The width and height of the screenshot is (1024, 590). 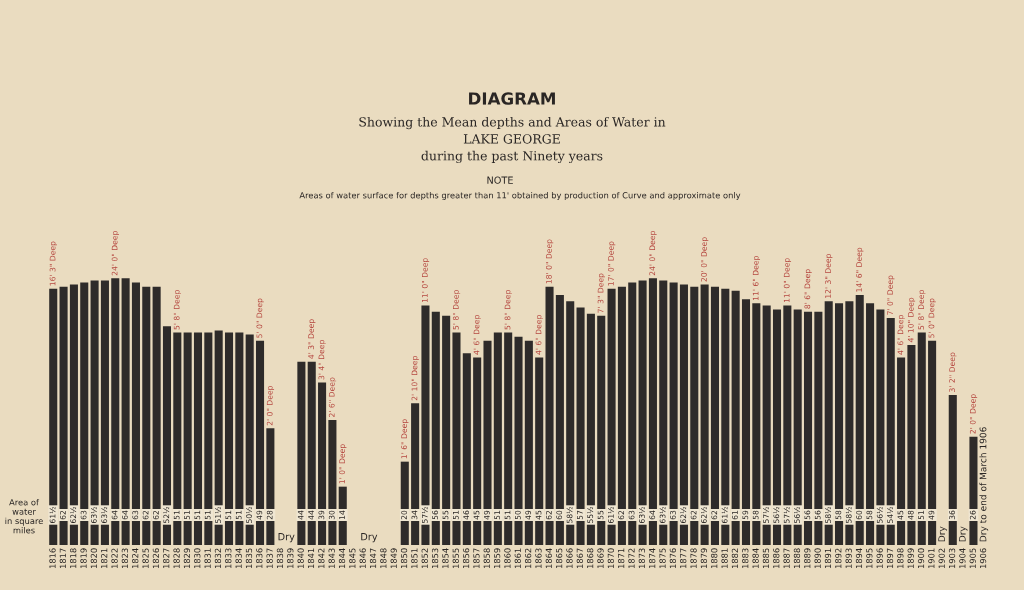 What do you see at coordinates (52, 558) in the screenshot?
I see `x-tick-label: 1816` at bounding box center [52, 558].